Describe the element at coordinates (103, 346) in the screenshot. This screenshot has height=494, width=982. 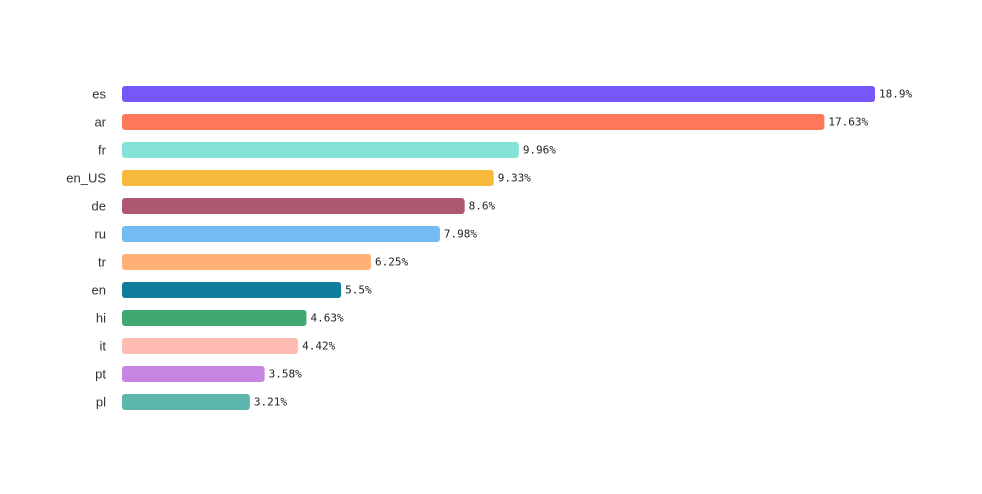
I see `category-label: it` at that location.